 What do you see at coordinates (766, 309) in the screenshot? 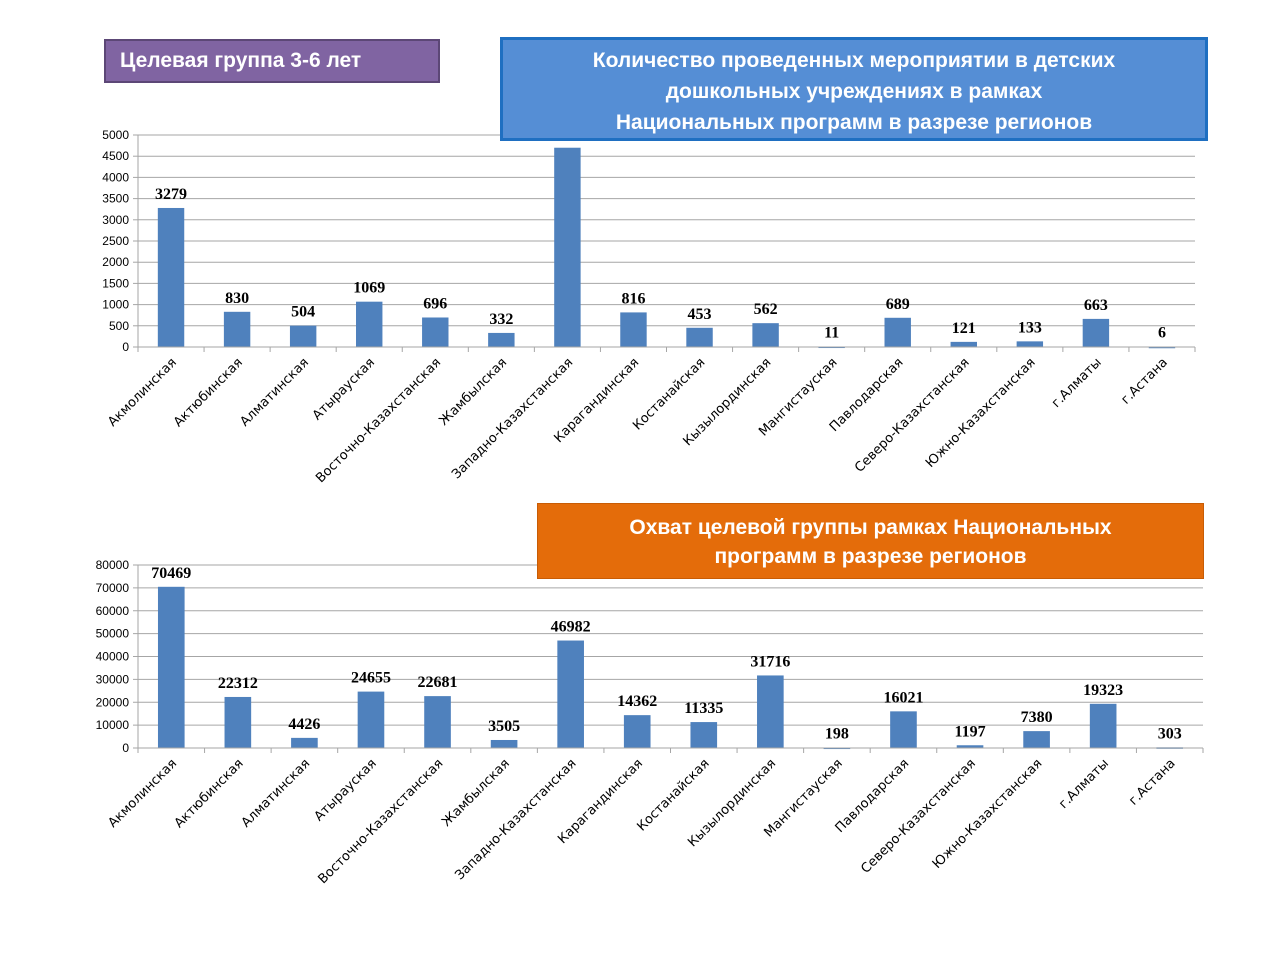
I see `data-label: 562` at bounding box center [766, 309].